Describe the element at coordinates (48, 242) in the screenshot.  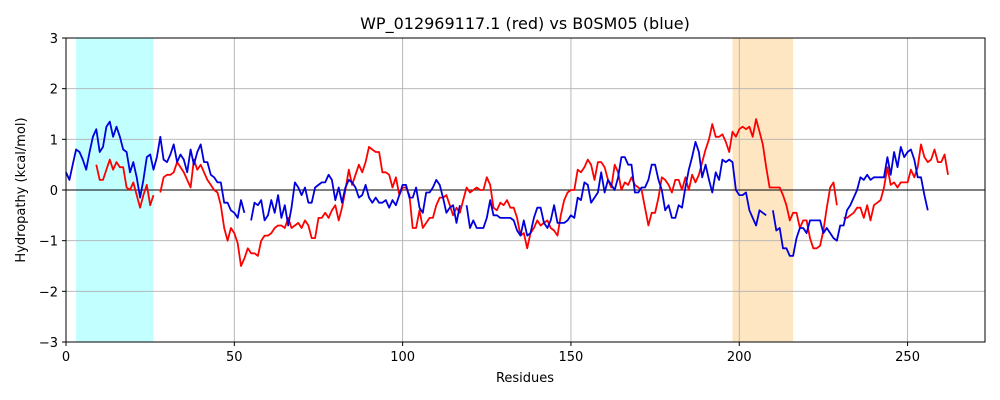
I see `y-tick-label: −1` at that location.